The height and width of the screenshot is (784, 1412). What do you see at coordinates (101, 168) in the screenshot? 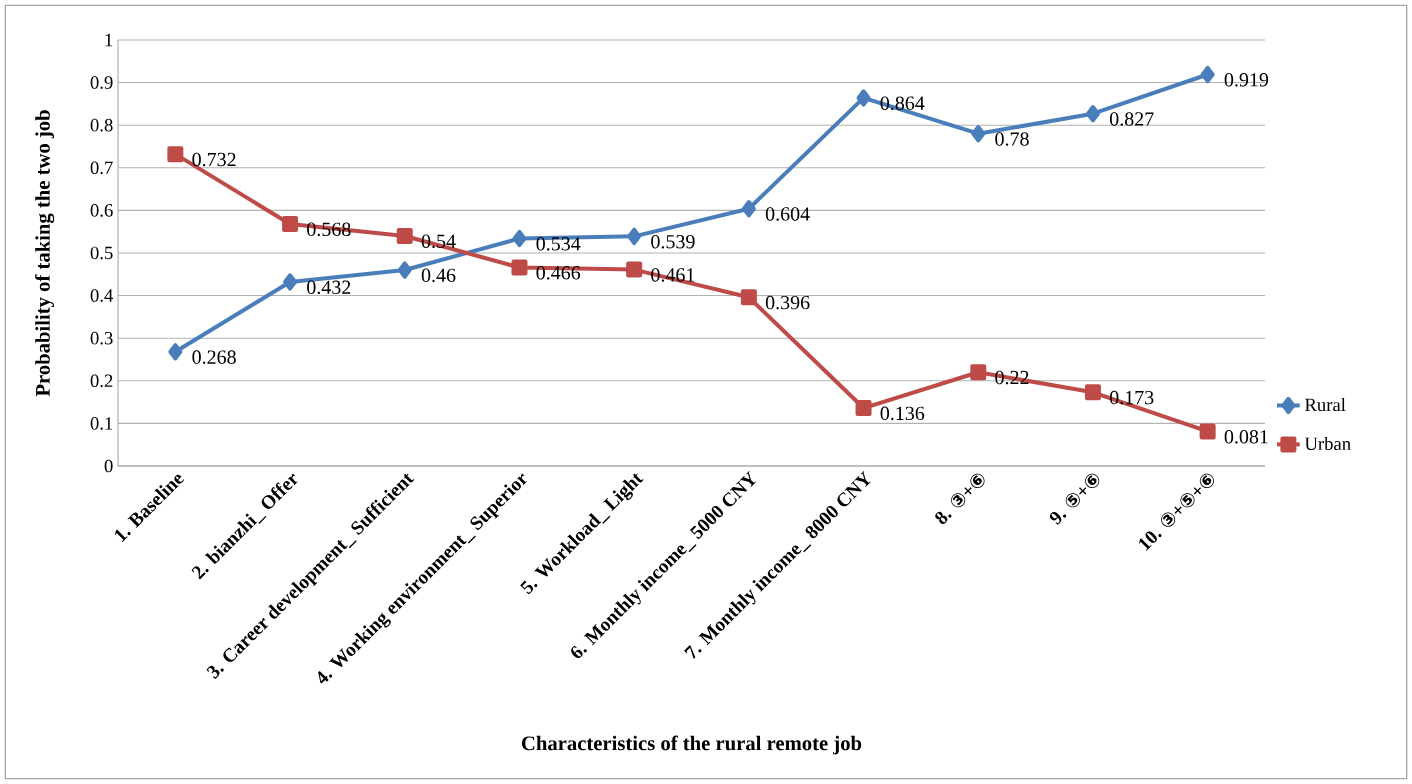
I see `y-tick-label: 0.7` at bounding box center [101, 168].